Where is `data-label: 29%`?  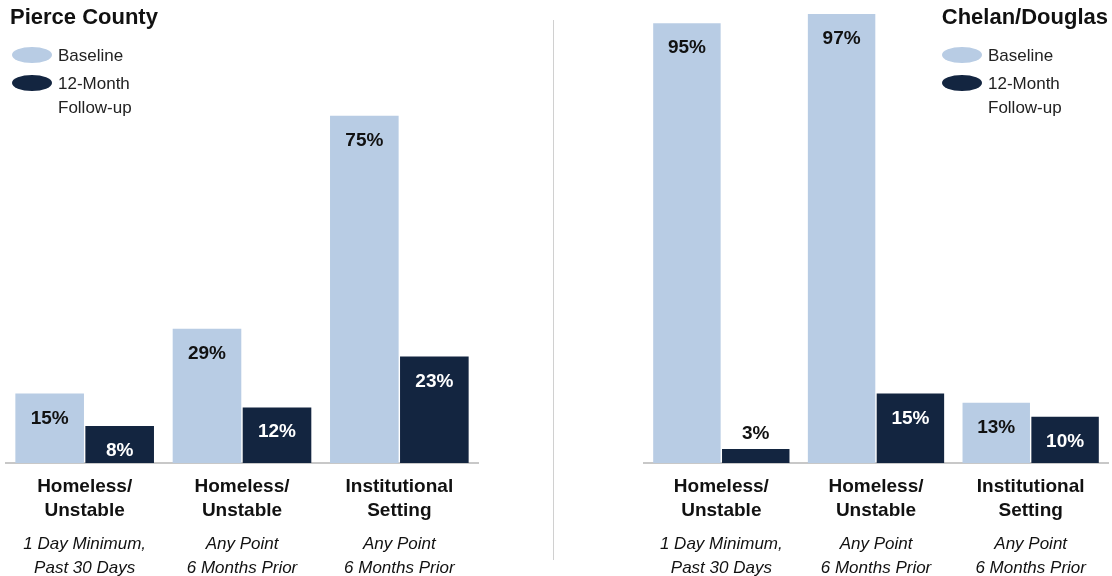 data-label: 29% is located at coordinates (207, 352).